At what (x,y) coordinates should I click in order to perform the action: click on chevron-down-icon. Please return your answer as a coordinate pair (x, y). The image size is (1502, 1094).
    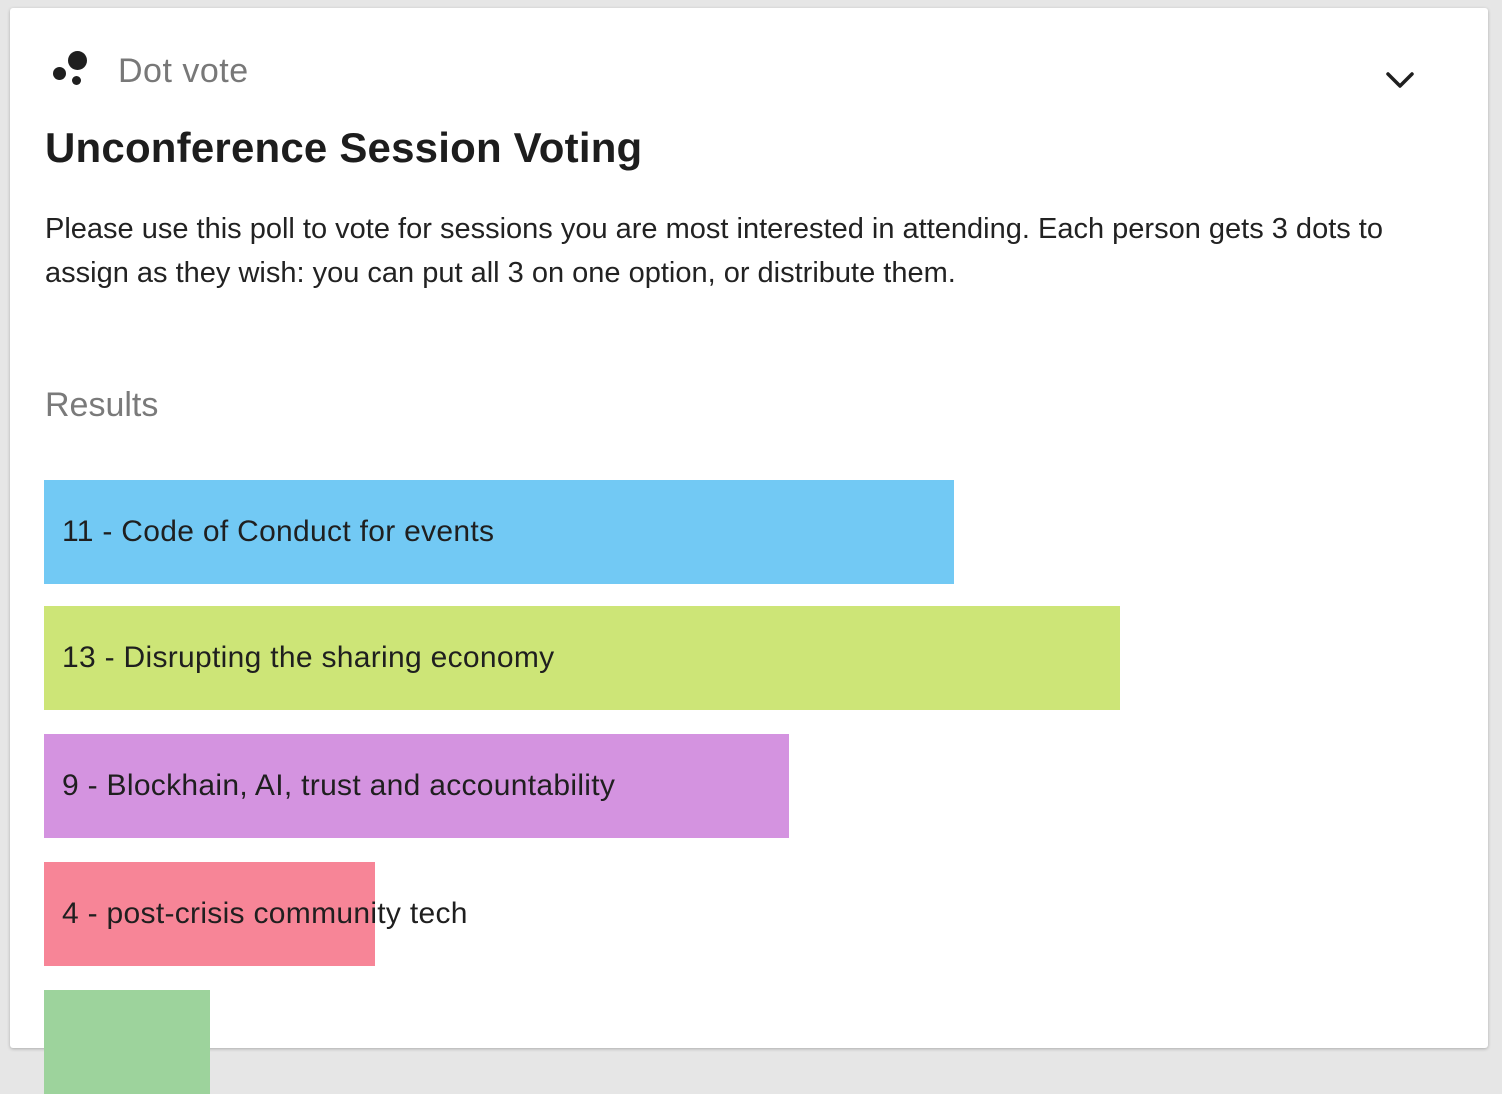
    Looking at the image, I should click on (1400, 80).